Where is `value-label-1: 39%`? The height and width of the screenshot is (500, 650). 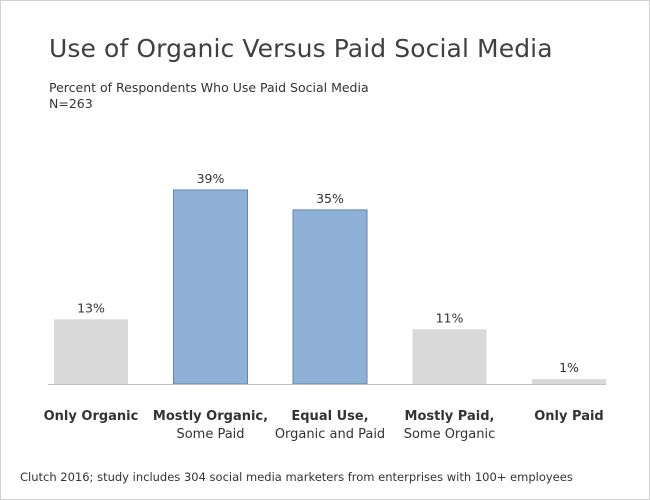
value-label-1: 39% is located at coordinates (211, 178).